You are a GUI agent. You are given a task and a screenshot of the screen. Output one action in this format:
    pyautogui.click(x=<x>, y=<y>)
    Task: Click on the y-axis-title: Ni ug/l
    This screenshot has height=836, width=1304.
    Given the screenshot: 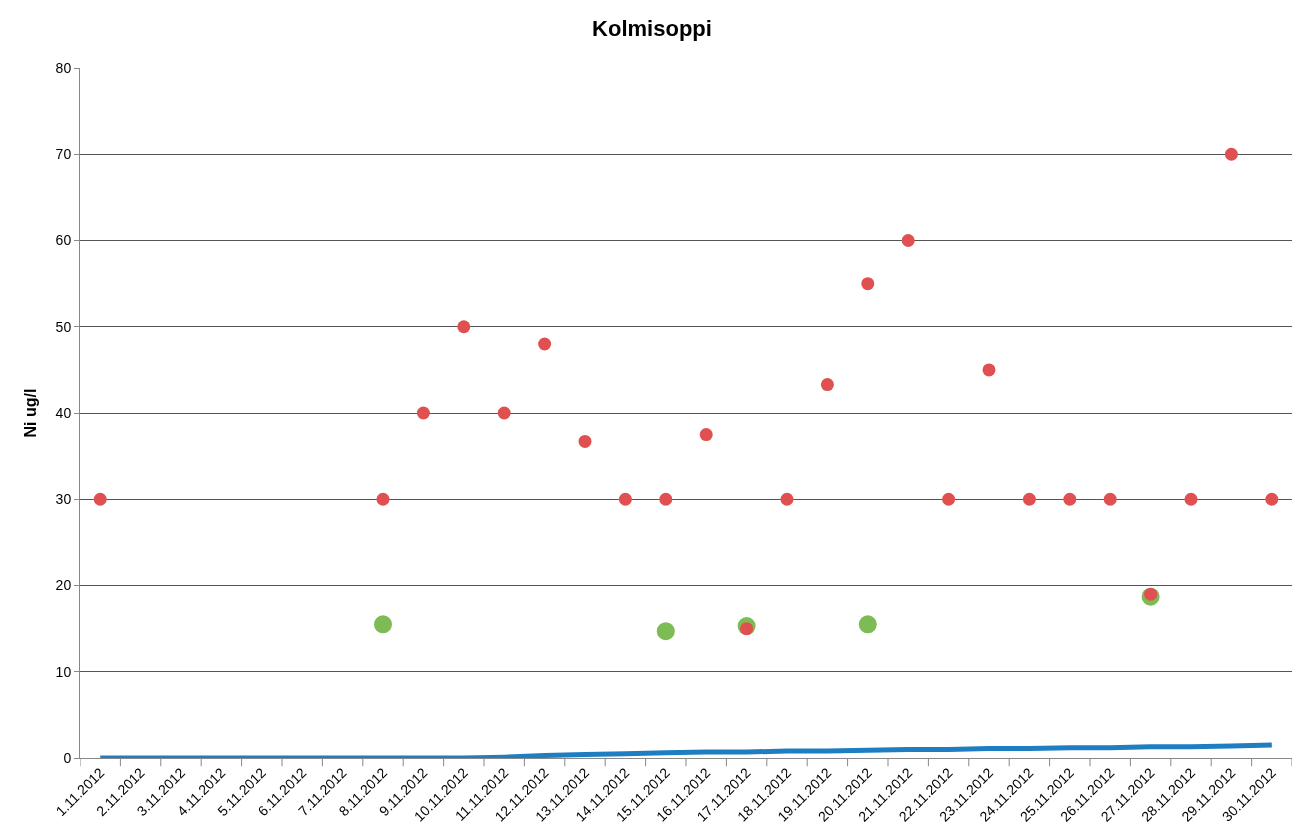 What is the action you would take?
    pyautogui.click(x=30, y=413)
    